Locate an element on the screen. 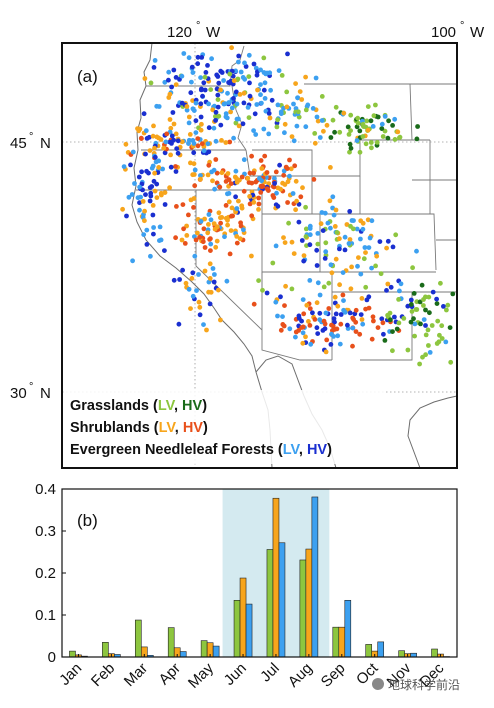 The height and width of the screenshot is (708, 494). bar-s0-nov is located at coordinates (401, 654).